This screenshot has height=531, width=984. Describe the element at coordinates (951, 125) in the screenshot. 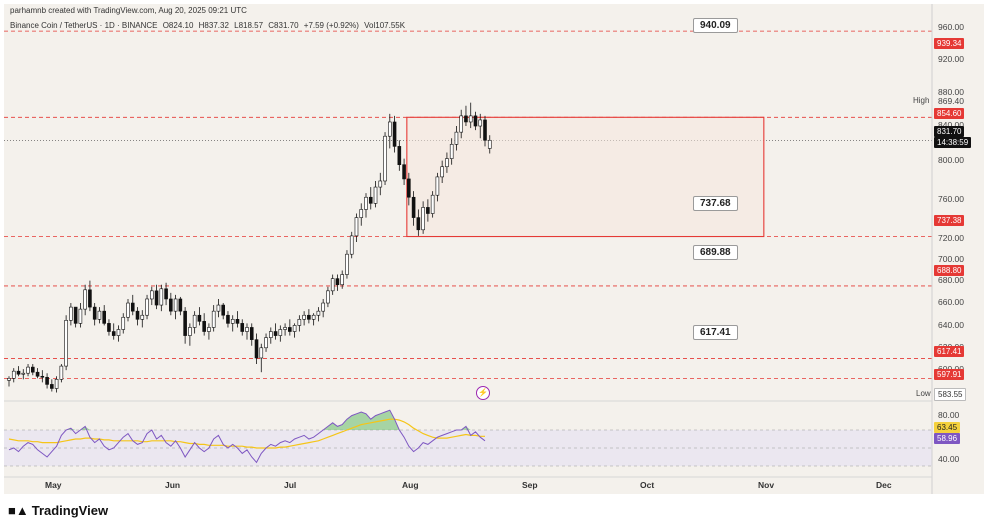

I see `price-tick: 840.00` at that location.